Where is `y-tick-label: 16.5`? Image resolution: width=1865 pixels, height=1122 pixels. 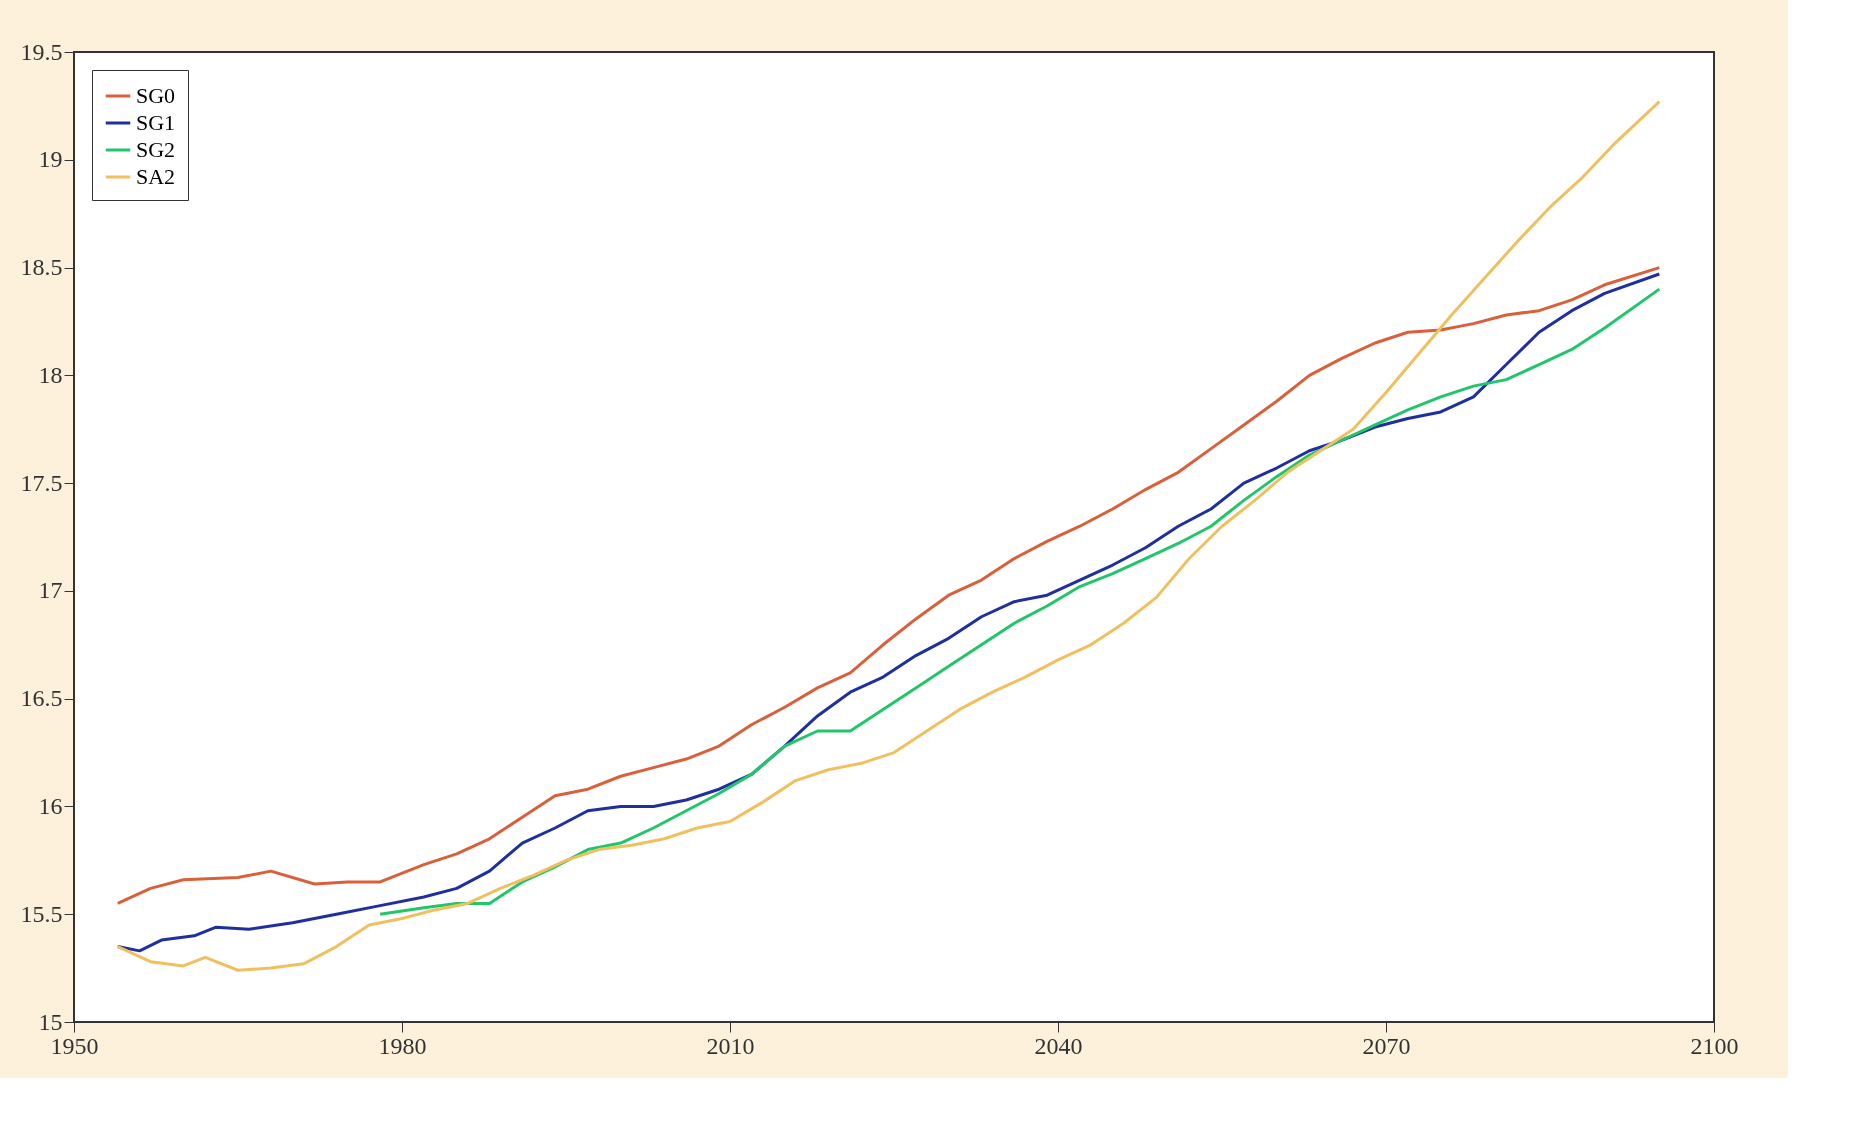
y-tick-label: 16.5 is located at coordinates (41, 698).